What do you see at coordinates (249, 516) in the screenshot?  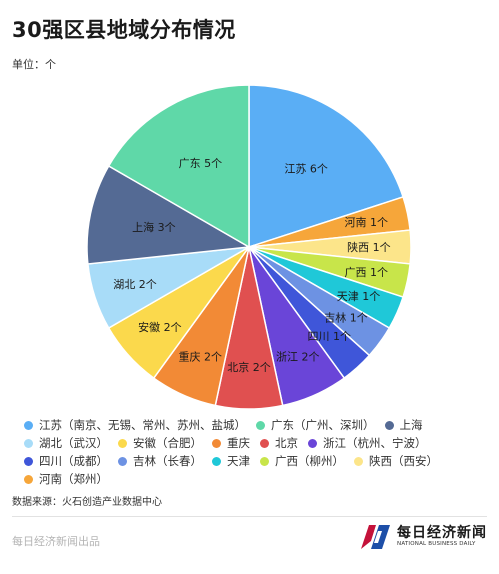 I see `divider` at bounding box center [249, 516].